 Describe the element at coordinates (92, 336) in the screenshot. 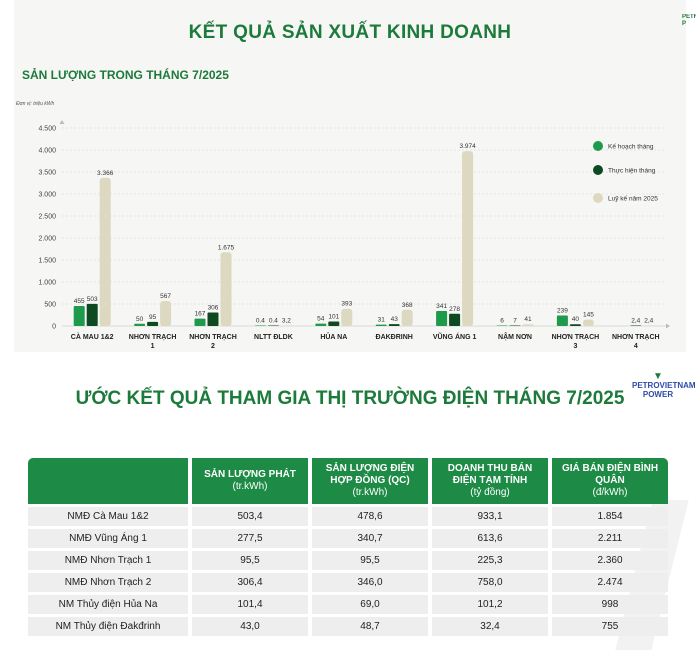

I see `x-tick-label: CÀ MAU 1&2` at that location.